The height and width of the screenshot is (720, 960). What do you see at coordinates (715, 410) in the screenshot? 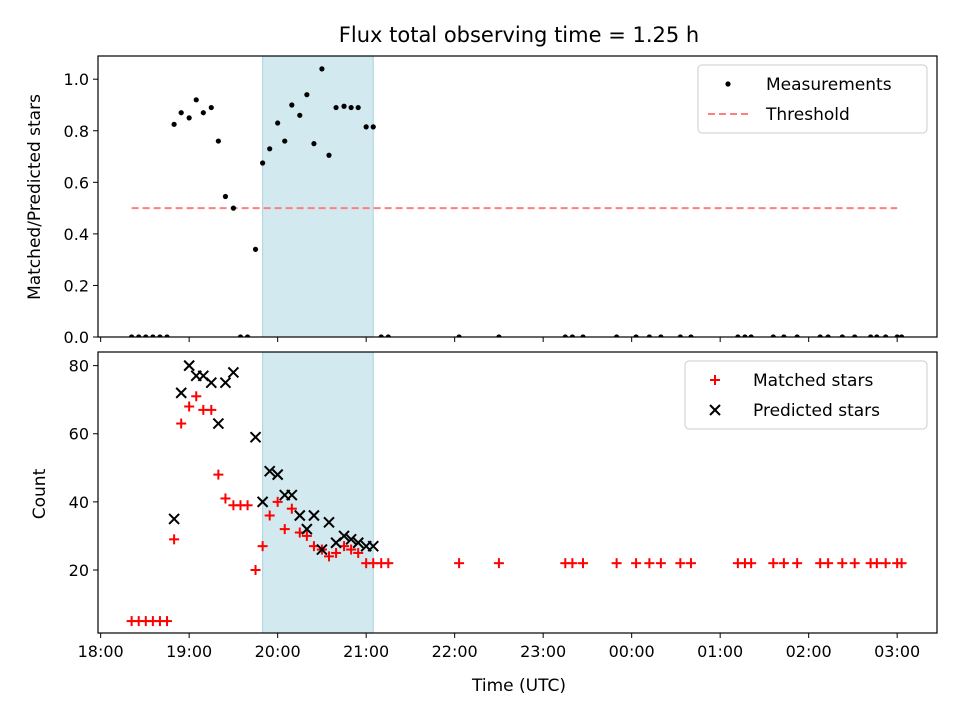
I see `legend-predicted-marker-b` at bounding box center [715, 410].